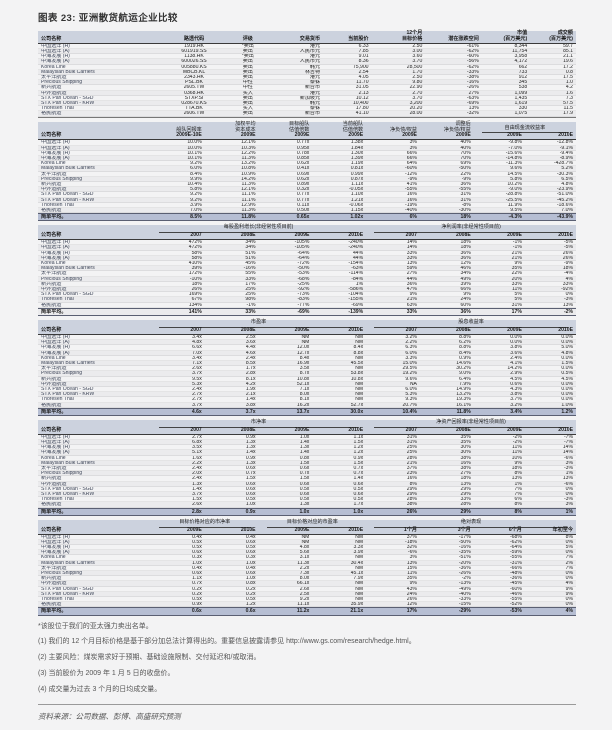 The height and width of the screenshot is (730, 612). Describe the element at coordinates (506, 114) in the screenshot. I see `value-cell: 1,075` at that location.